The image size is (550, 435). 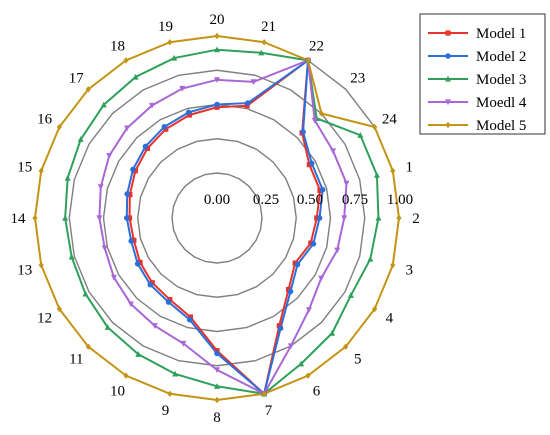 I want to click on category-label-10: 10, so click(x=117, y=391).